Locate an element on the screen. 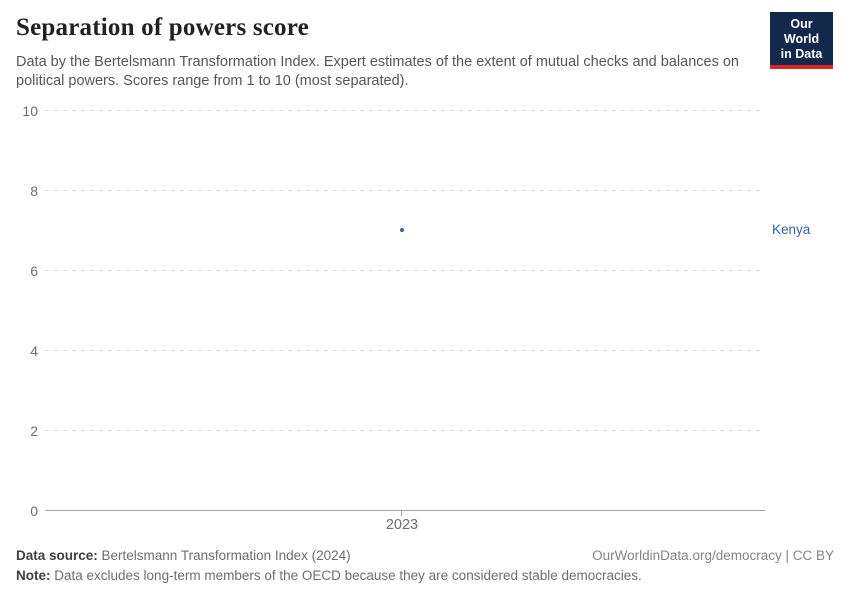 The width and height of the screenshot is (850, 600). y-tick-label-0: 0 is located at coordinates (34, 511).